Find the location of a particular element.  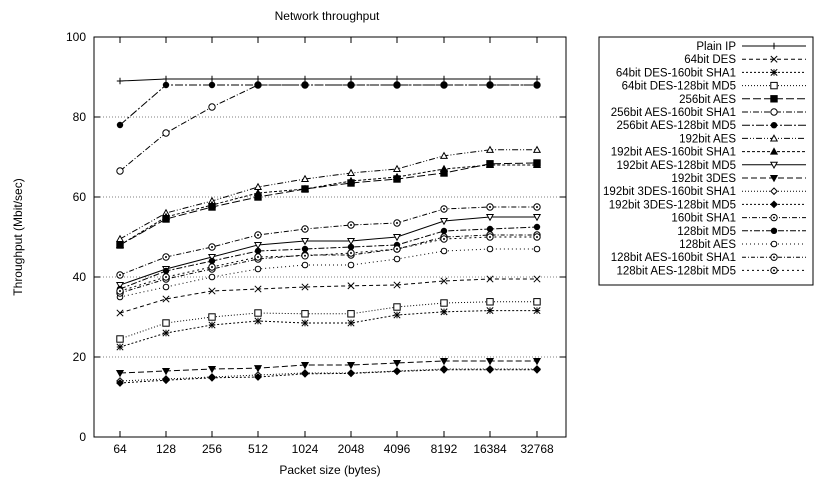

legend-label: 128bit AES-160bit SHA1 is located at coordinates (673, 258).